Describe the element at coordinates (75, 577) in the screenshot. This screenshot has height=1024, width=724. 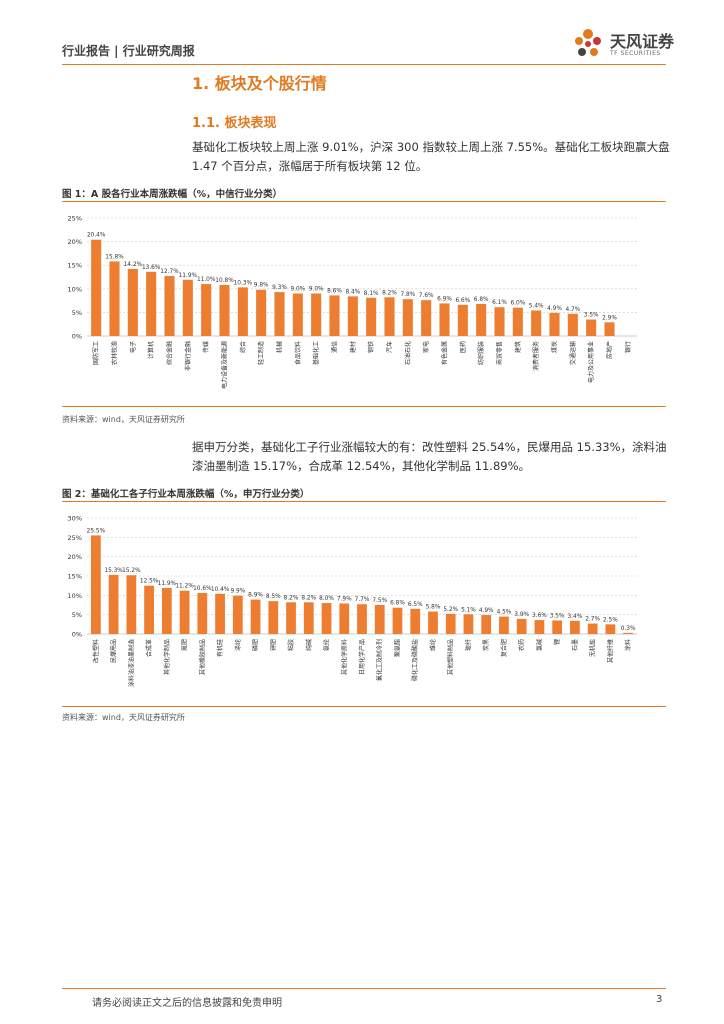
I see `y-tick-label: 15%` at that location.